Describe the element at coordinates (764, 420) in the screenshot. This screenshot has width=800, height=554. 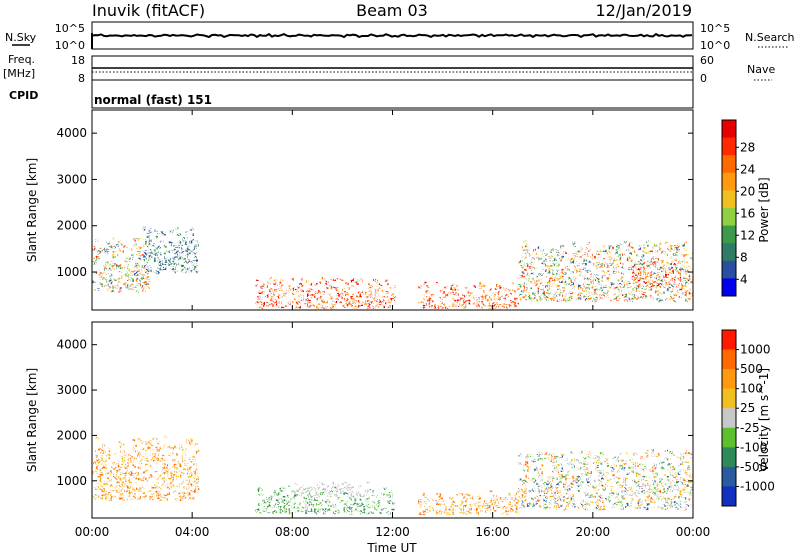
I see `velocity-colorbar-label: Velocity [m s^-1]` at that location.